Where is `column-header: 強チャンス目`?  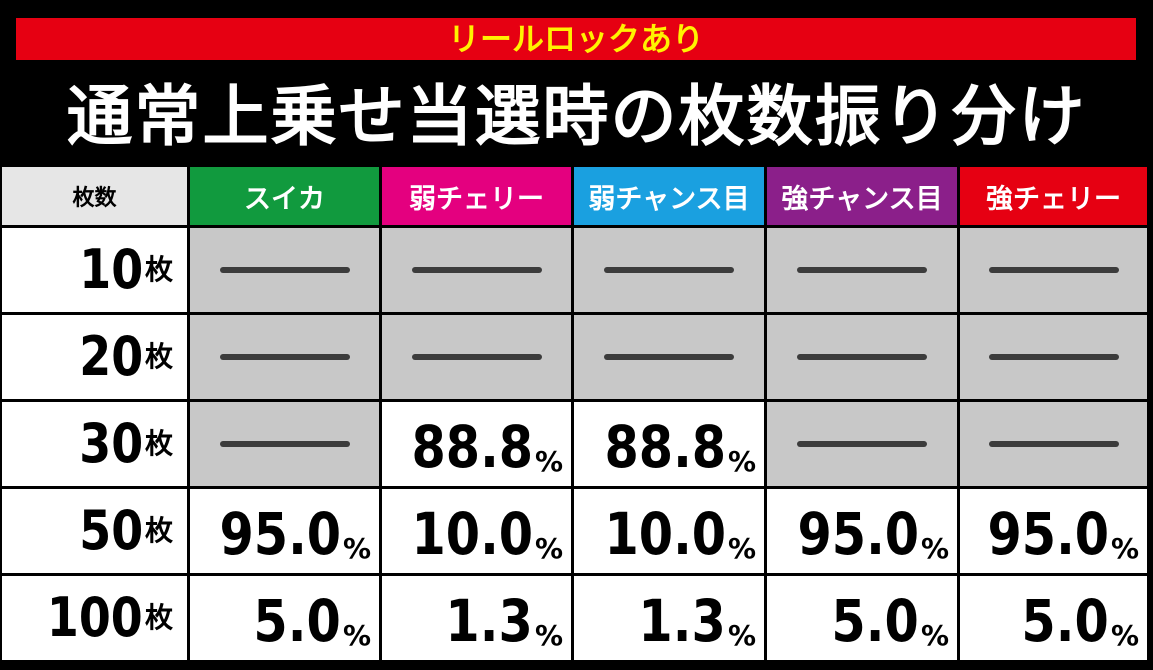
column-header: 強チャンス目 is located at coordinates (862, 196).